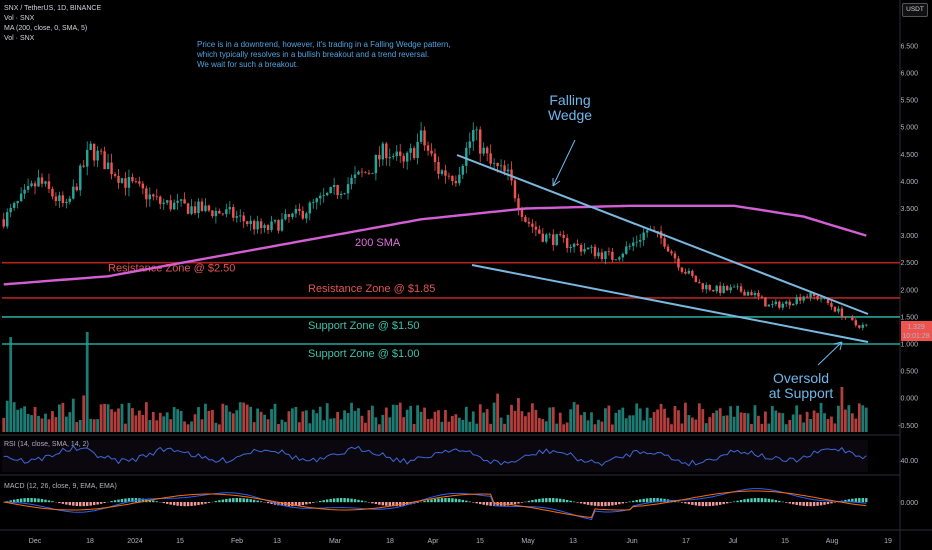 Image resolution: width=932 pixels, height=550 pixels. I want to click on y-tick-label: -0.500, so click(908, 426).